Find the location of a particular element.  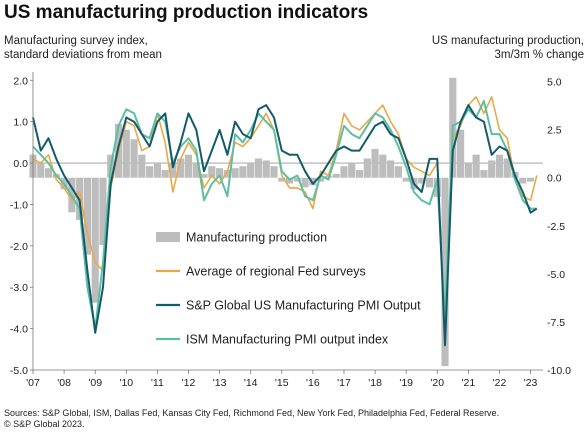

left-tick-label-7: -5.0 is located at coordinates (19, 371).